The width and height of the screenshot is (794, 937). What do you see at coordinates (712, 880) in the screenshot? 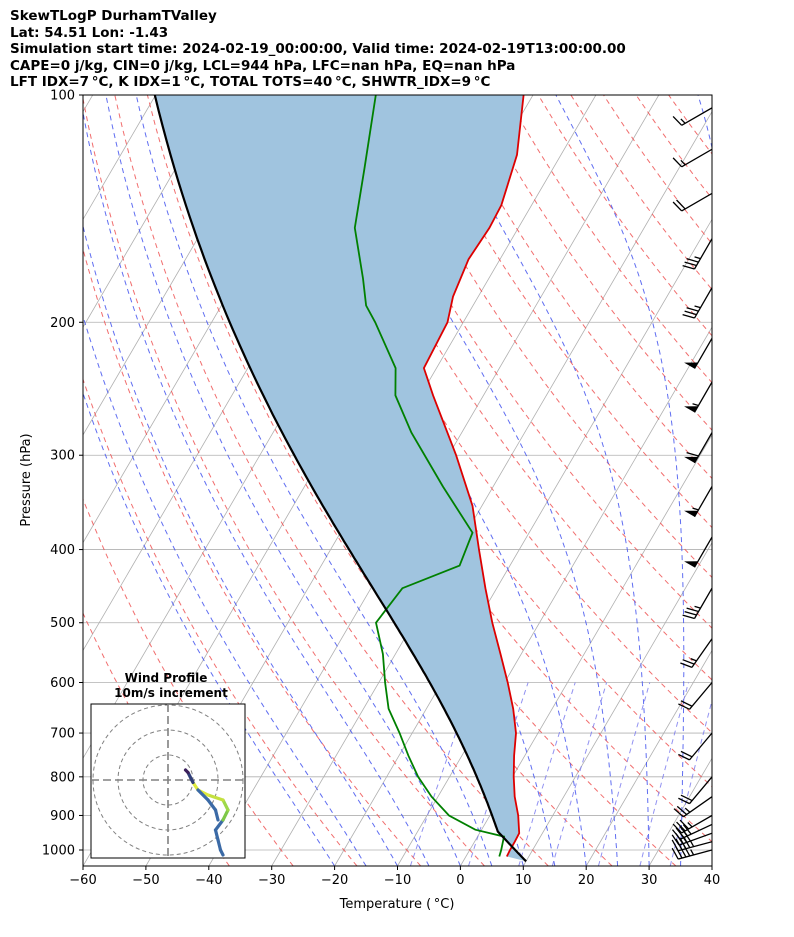
I see `x-tick-label: 40` at bounding box center [712, 880].